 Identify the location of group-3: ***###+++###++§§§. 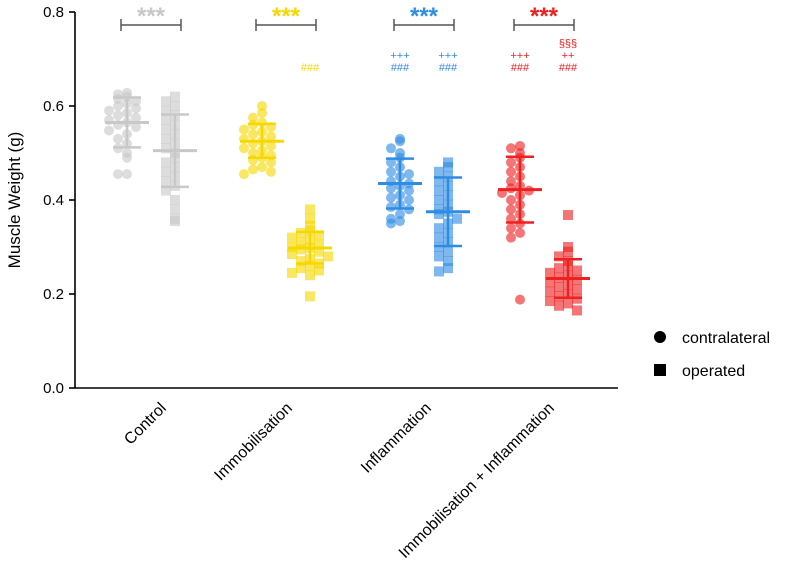
(543, 159).